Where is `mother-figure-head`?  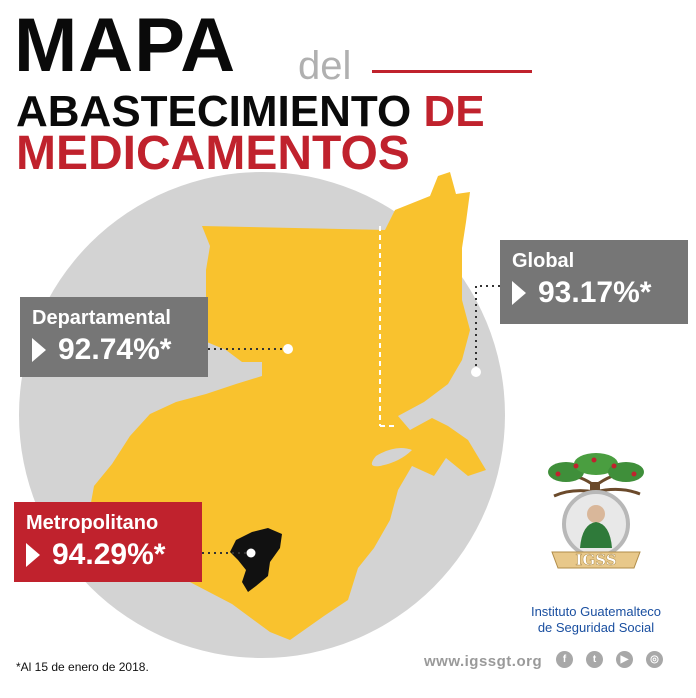
mother-figure-head is located at coordinates (596, 514).